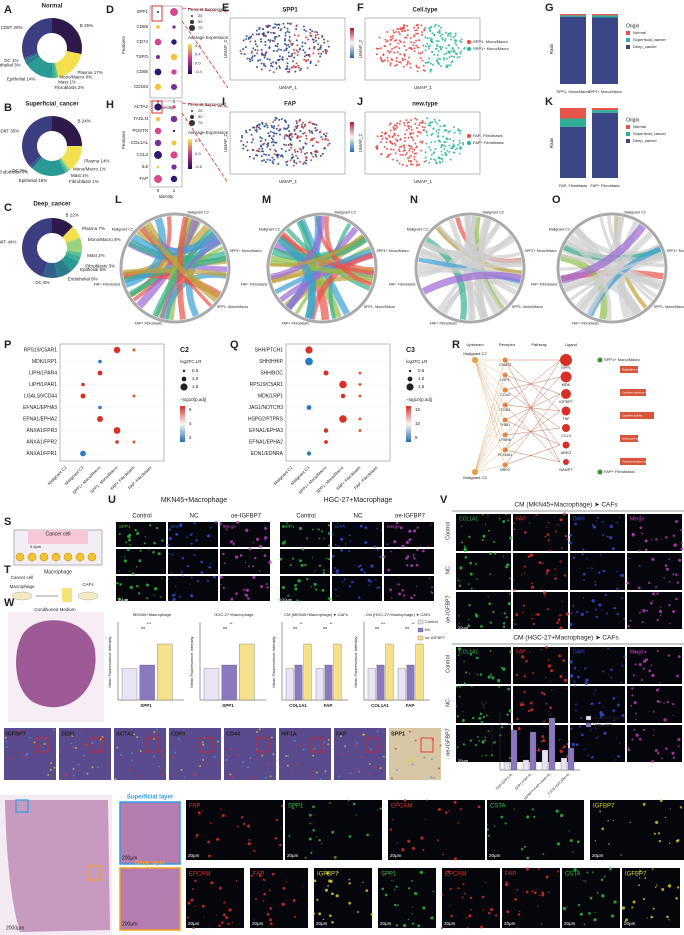 This screenshot has width=684, height=935. Describe the element at coordinates (42, 745) in the screenshot. I see `roi` at that location.